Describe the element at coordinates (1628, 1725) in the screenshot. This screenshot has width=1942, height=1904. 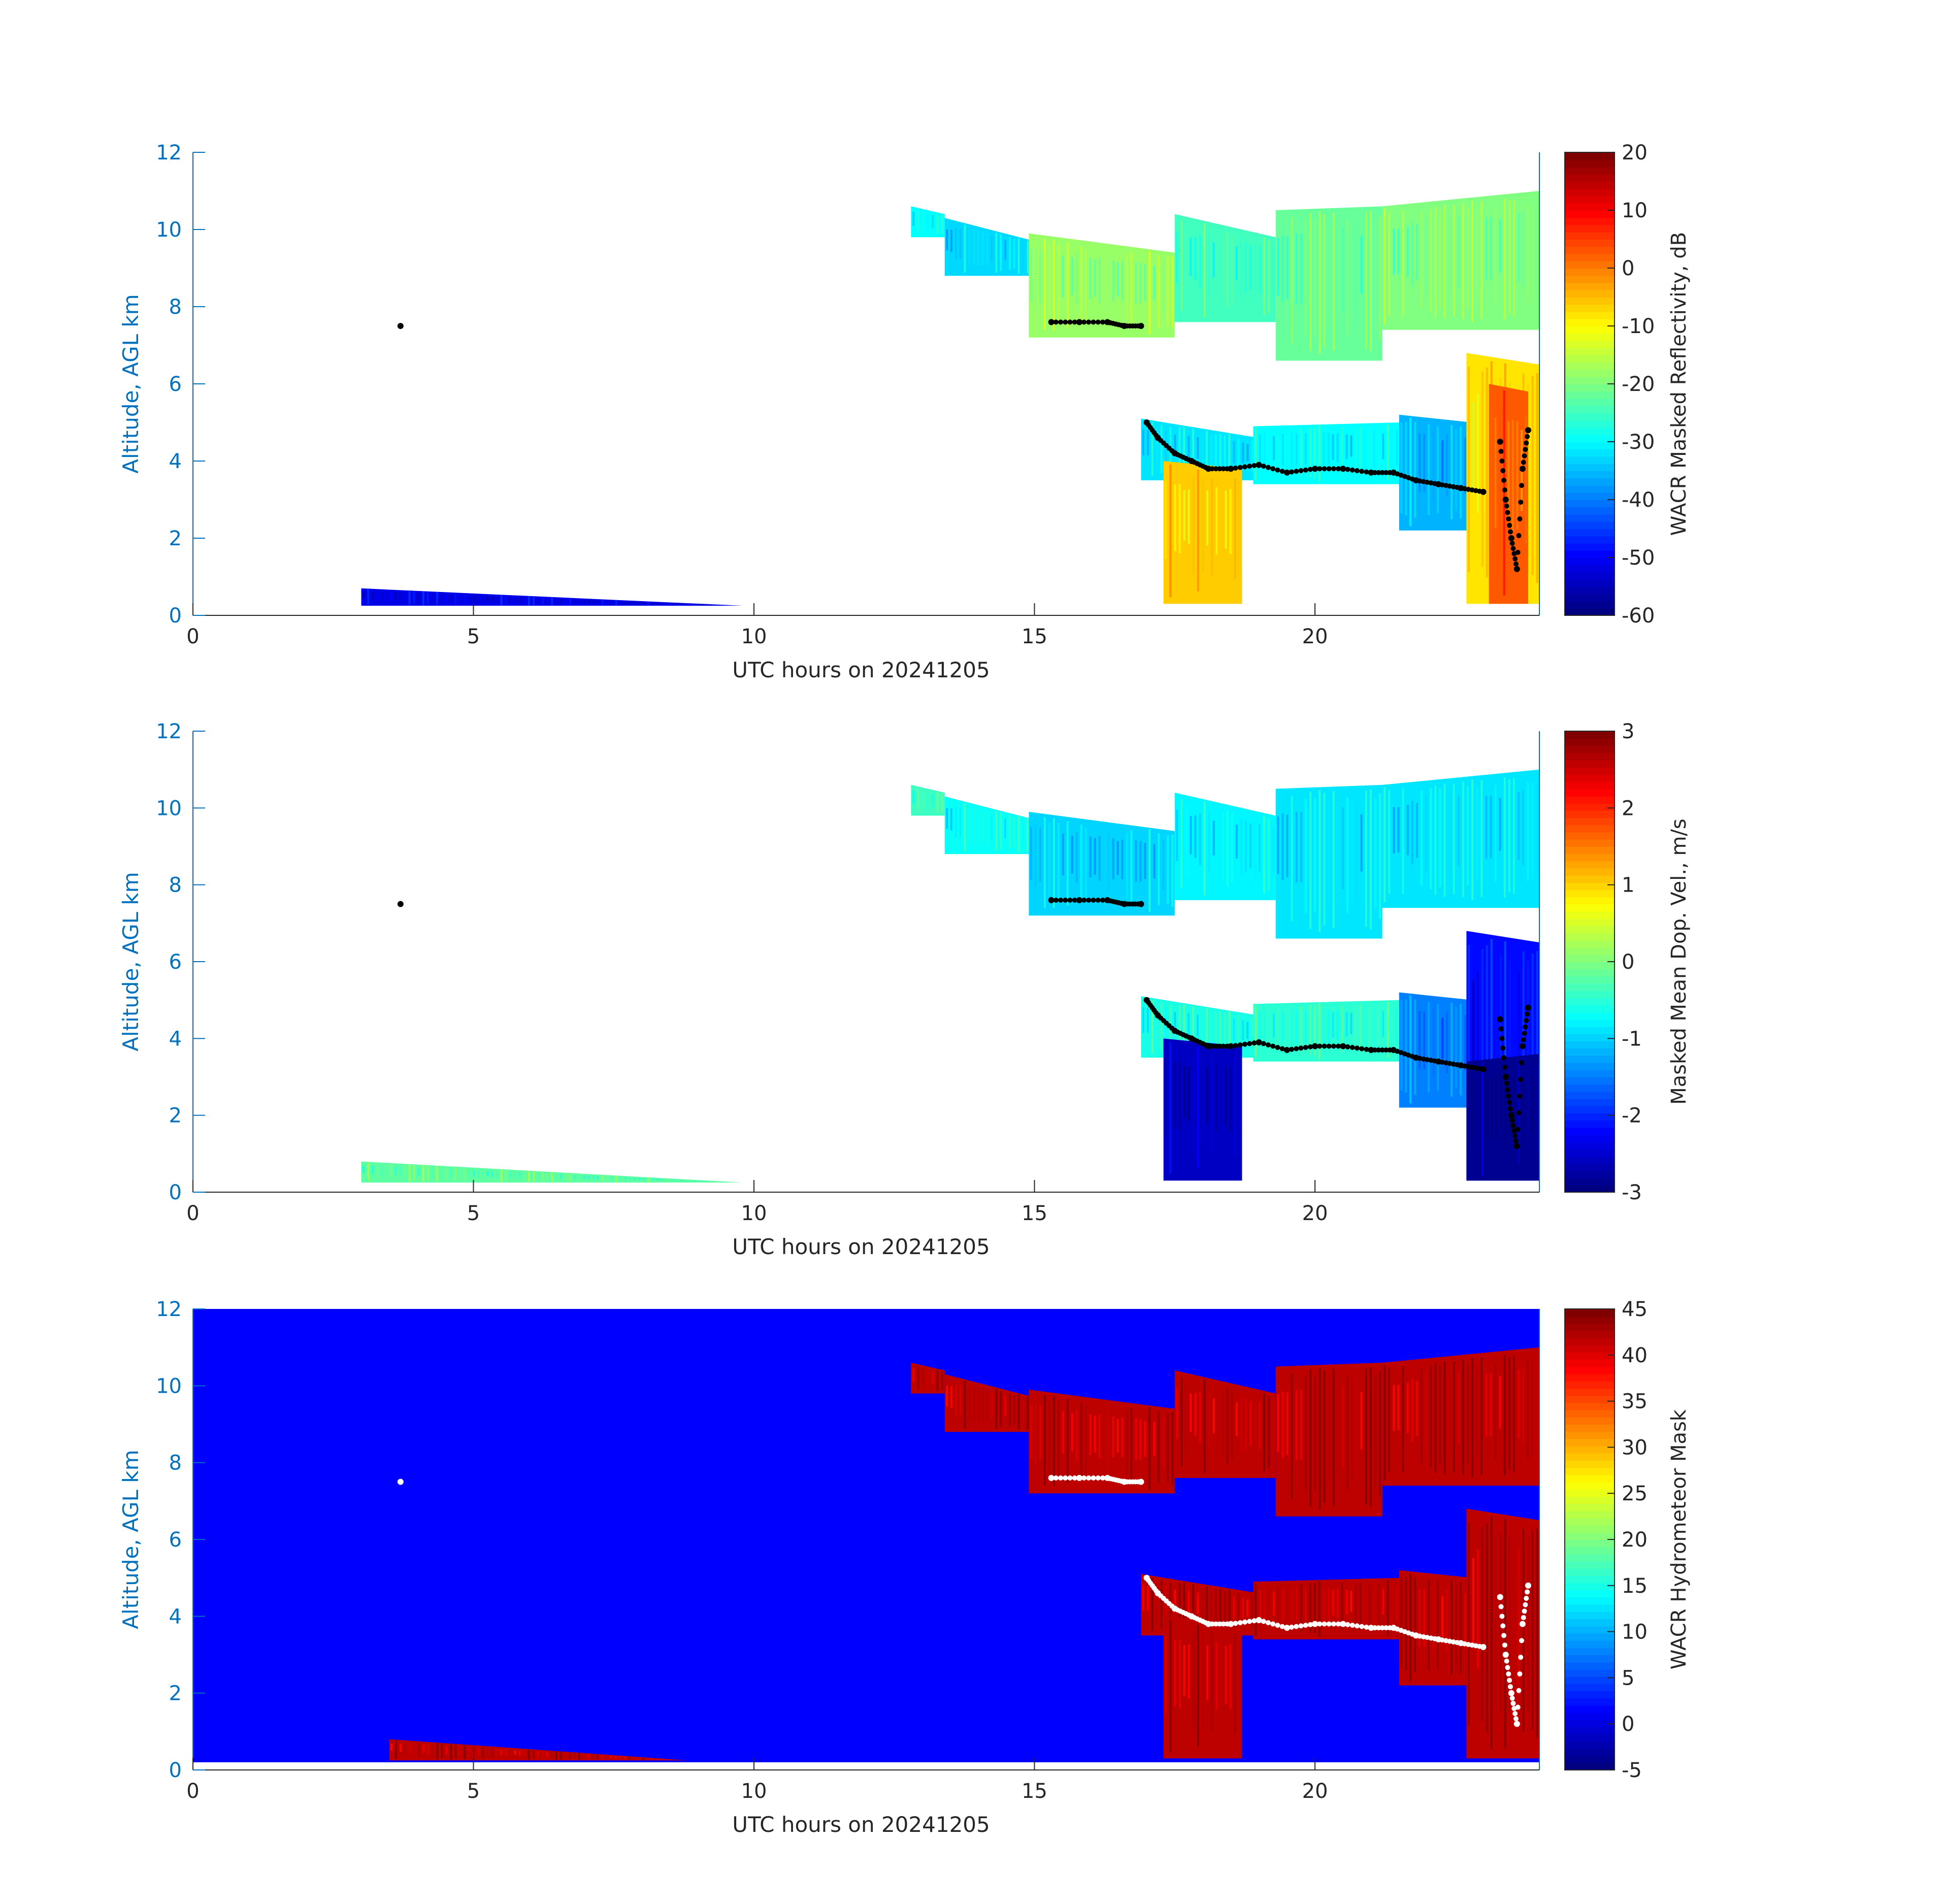
I see `colorbar-tick-label: 0` at that location.